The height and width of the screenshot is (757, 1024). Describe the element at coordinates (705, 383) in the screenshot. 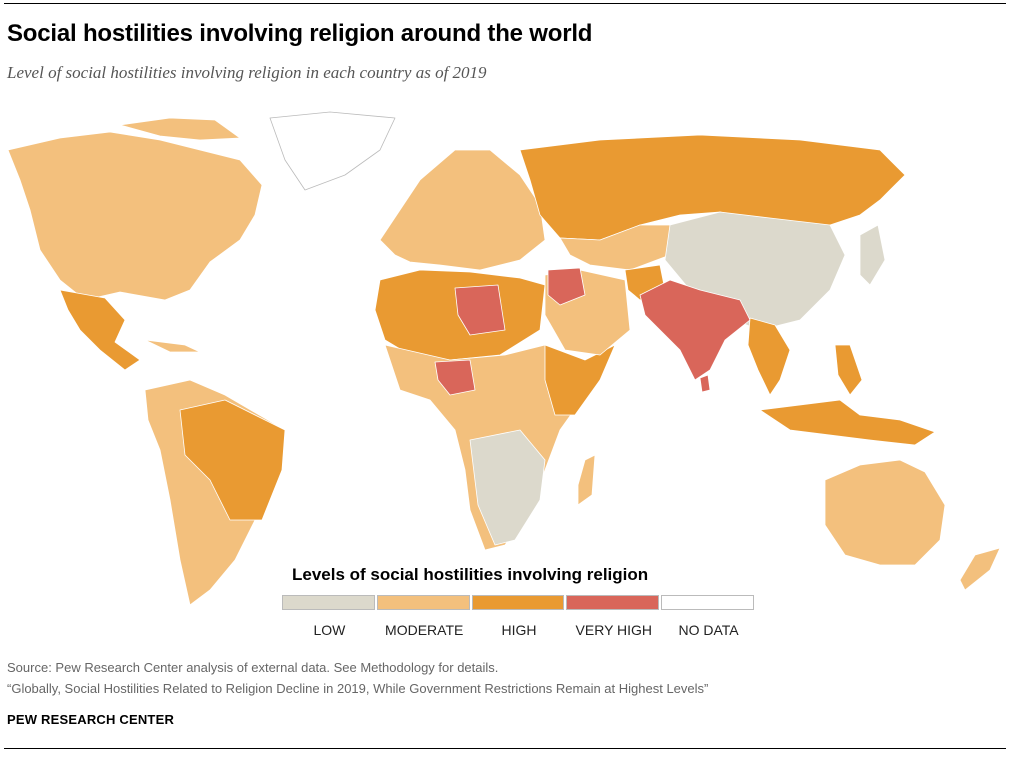

I see `region-sri-lanka` at that location.